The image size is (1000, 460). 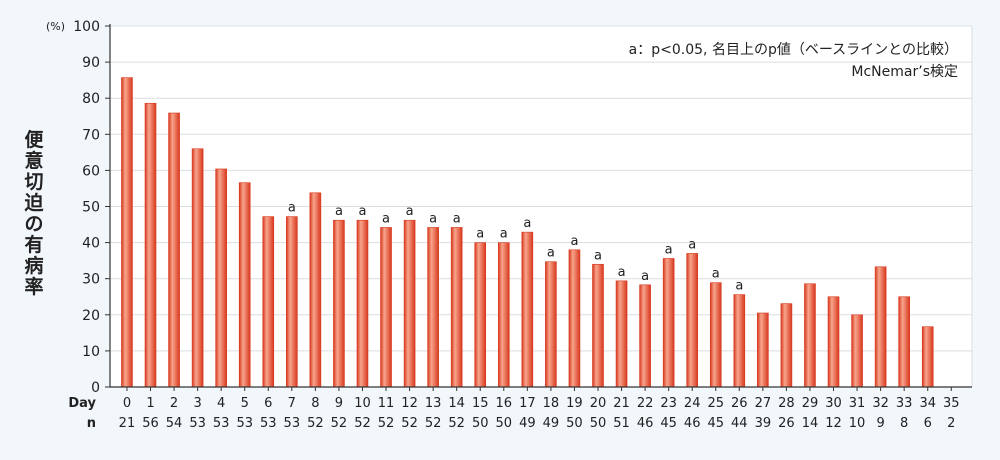 I want to click on n-value-label: 54, so click(x=174, y=423).